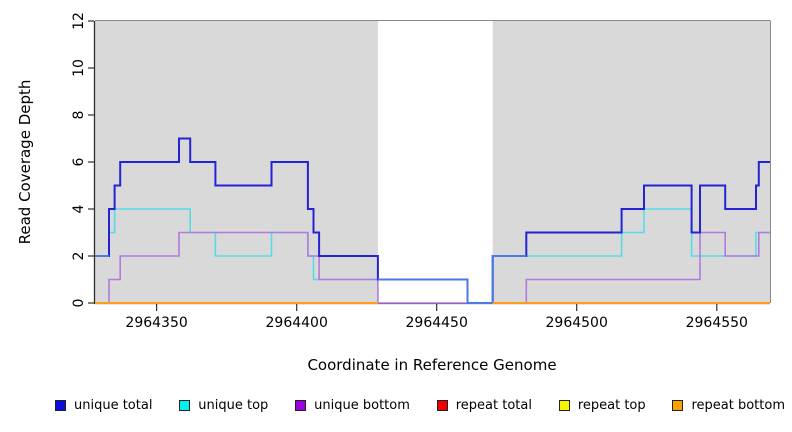 The width and height of the screenshot is (792, 432). I want to click on y-tick-label: 10, so click(79, 68).